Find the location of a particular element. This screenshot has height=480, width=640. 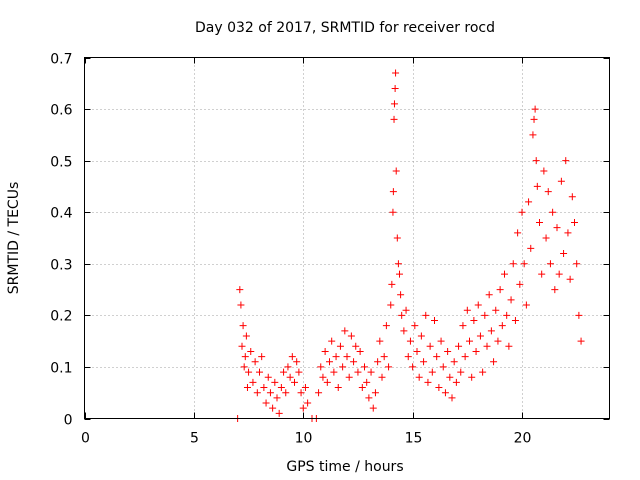

y-tick-label: 0.3 is located at coordinates (61, 266).